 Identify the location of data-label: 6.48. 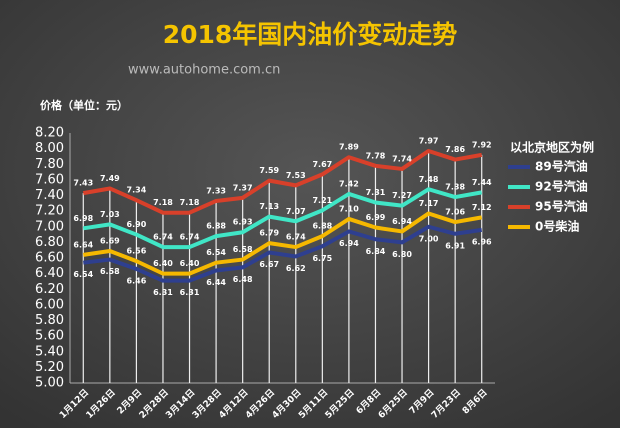
(243, 279).